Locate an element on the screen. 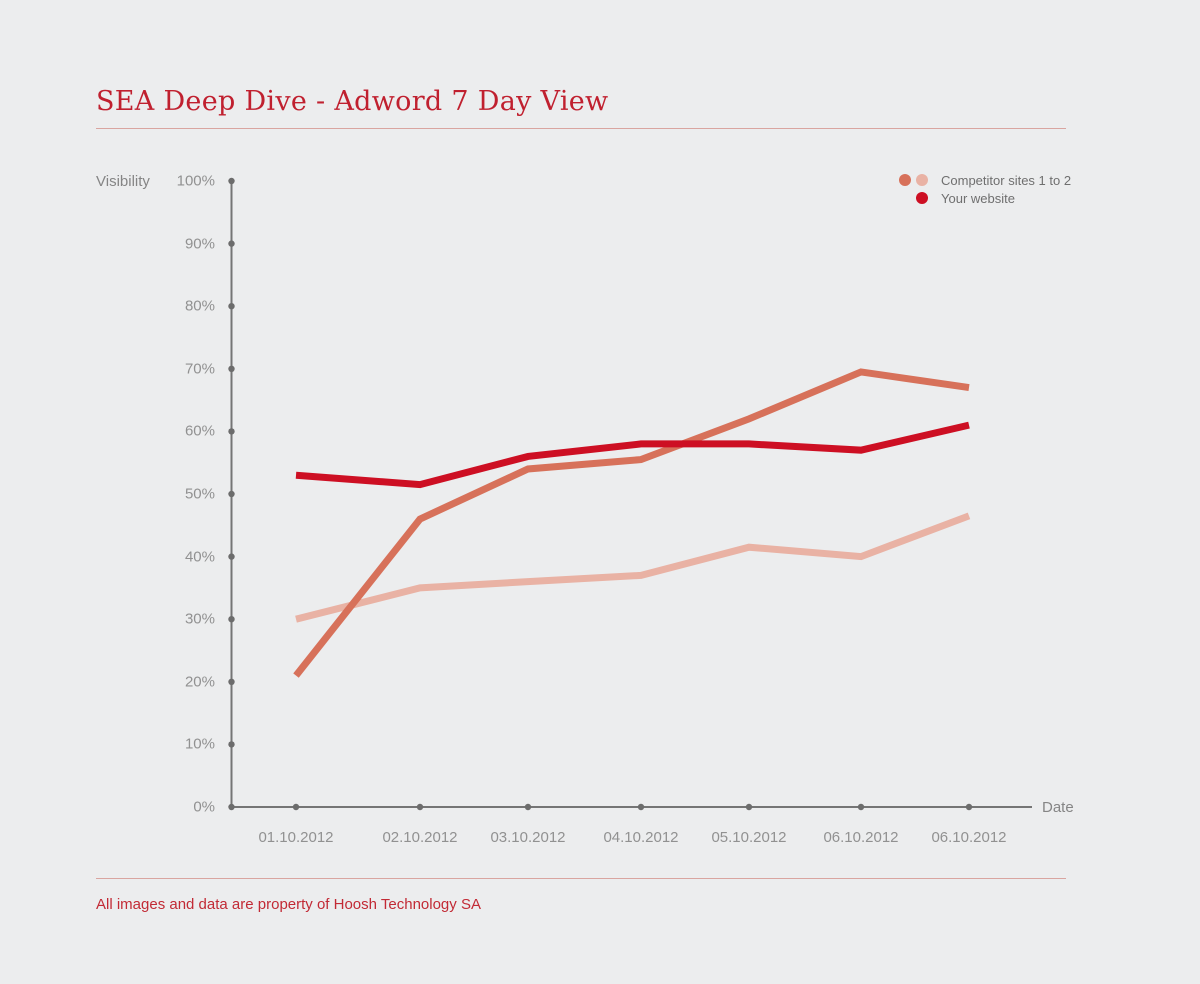 The image size is (1200, 984). y-tick-label: 60% is located at coordinates (199, 431).